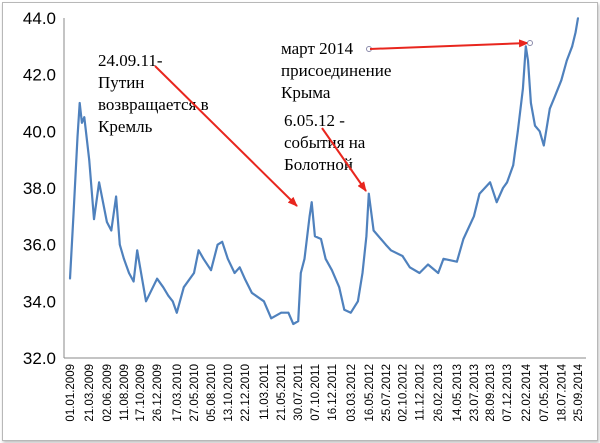 This screenshot has height=443, width=600. What do you see at coordinates (153, 104) in the screenshot?
I see `annotation-putin-line-3: возвращается в` at bounding box center [153, 104].